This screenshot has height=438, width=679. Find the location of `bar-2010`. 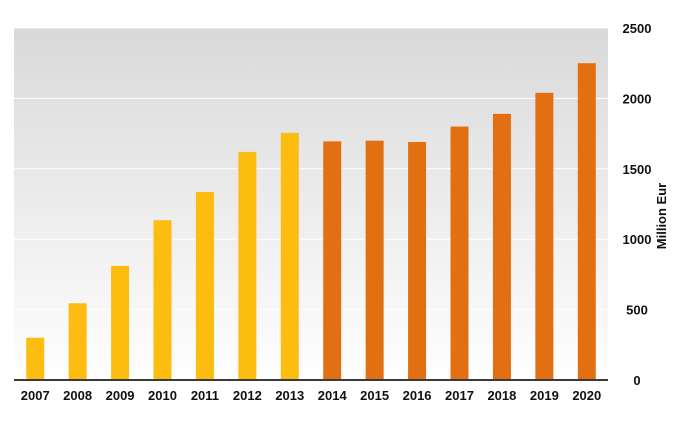

bar-2010 is located at coordinates (162, 300).